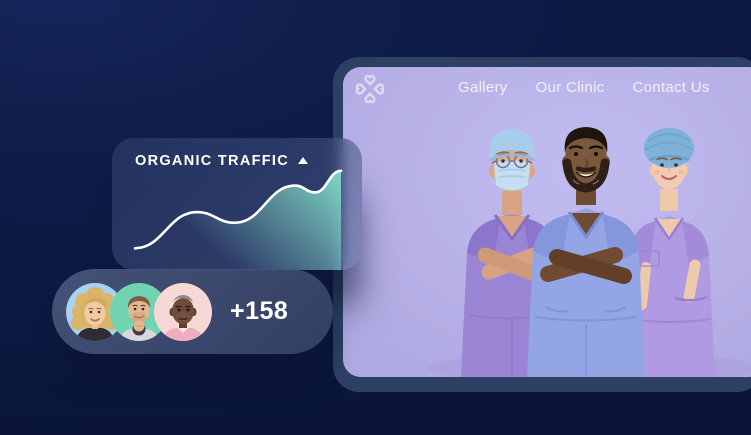  I want to click on site-navbar: Gallery Our Clinic Contact Us, so click(547, 87).